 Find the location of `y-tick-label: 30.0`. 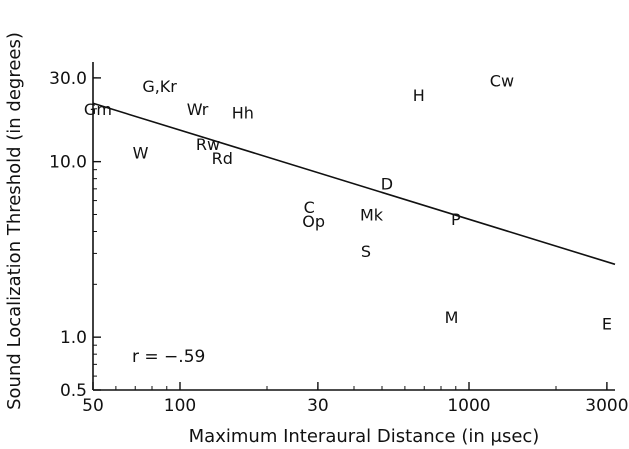

y-tick-label: 30.0 is located at coordinates (68, 79).